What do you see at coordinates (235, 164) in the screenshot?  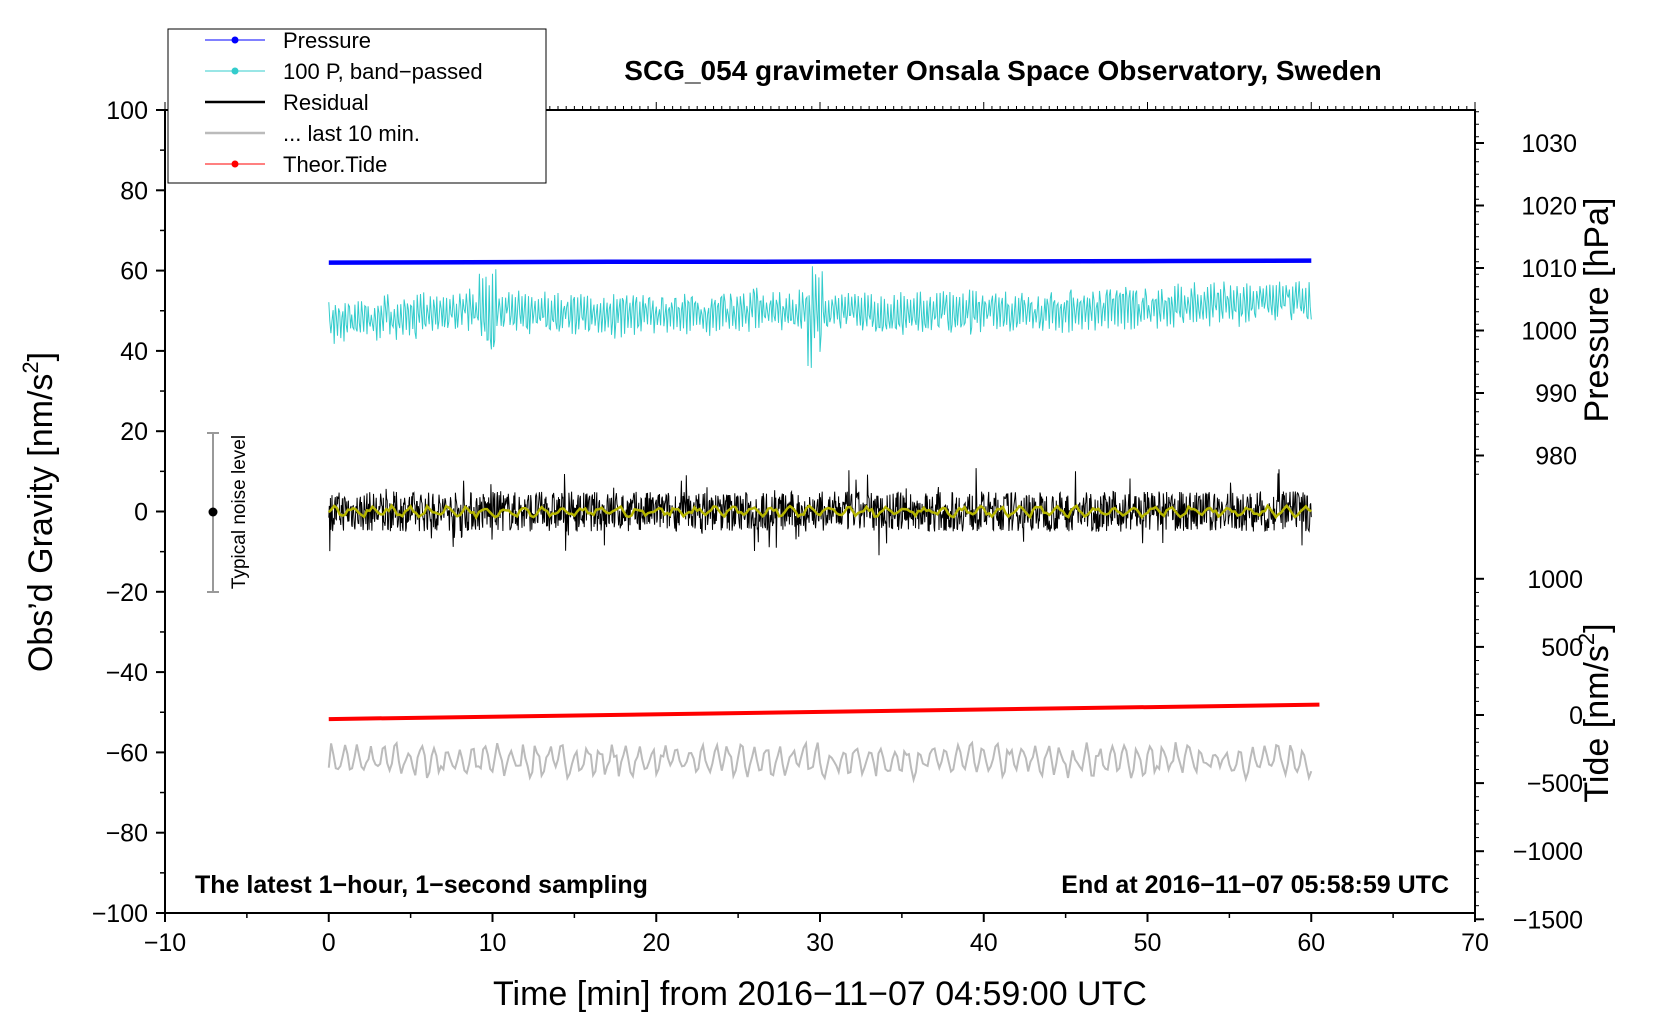 I see `legend-tide-marker` at bounding box center [235, 164].